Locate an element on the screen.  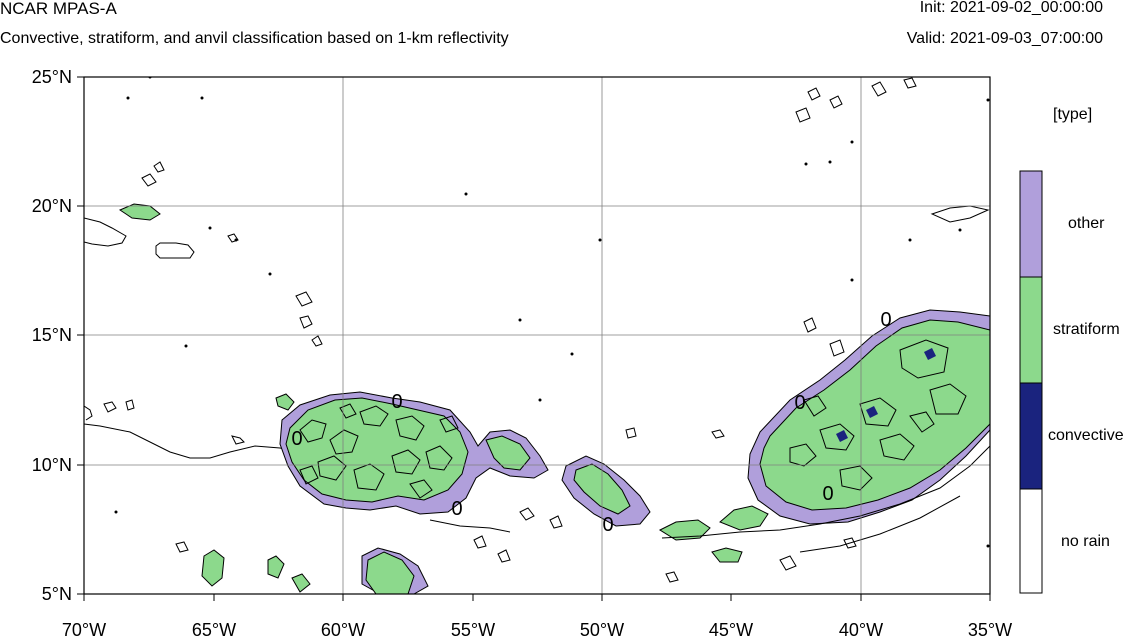
lat-tick-label: 15°N is located at coordinates (52, 335).